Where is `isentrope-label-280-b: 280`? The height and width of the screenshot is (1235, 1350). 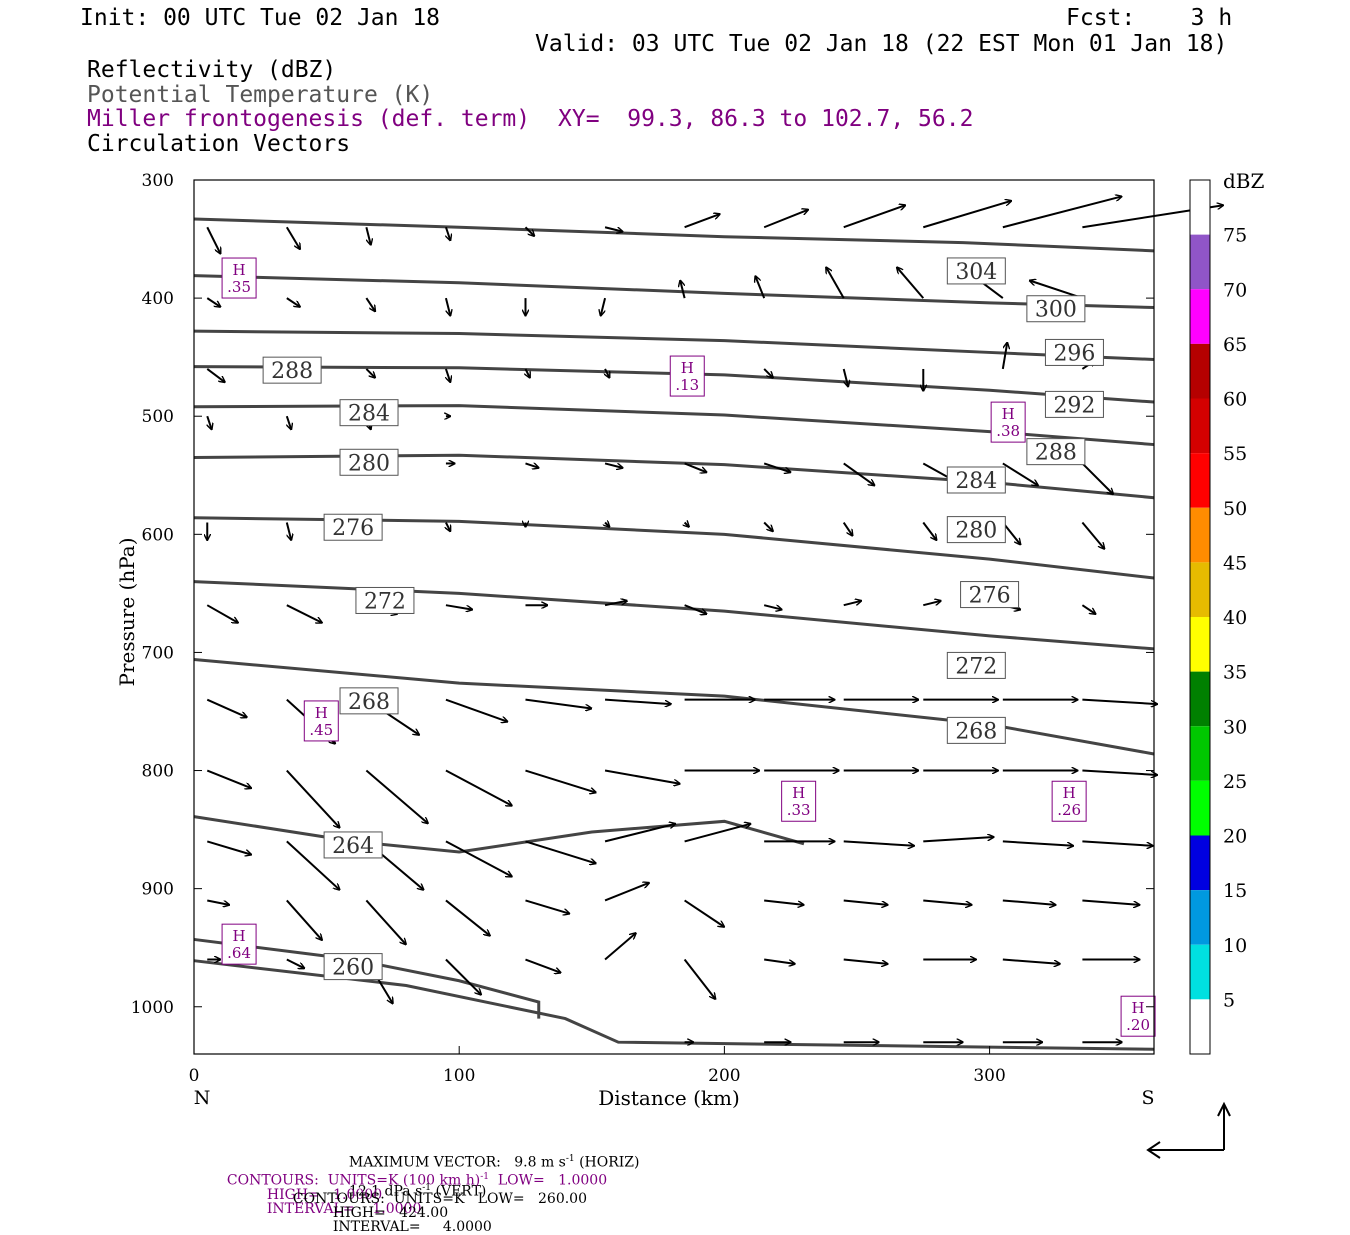 isentrope-label-280-b: 280 is located at coordinates (369, 463).